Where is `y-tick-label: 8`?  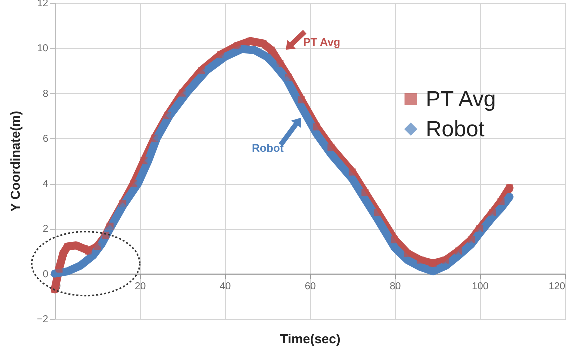 y-tick-label: 8 is located at coordinates (45, 94).